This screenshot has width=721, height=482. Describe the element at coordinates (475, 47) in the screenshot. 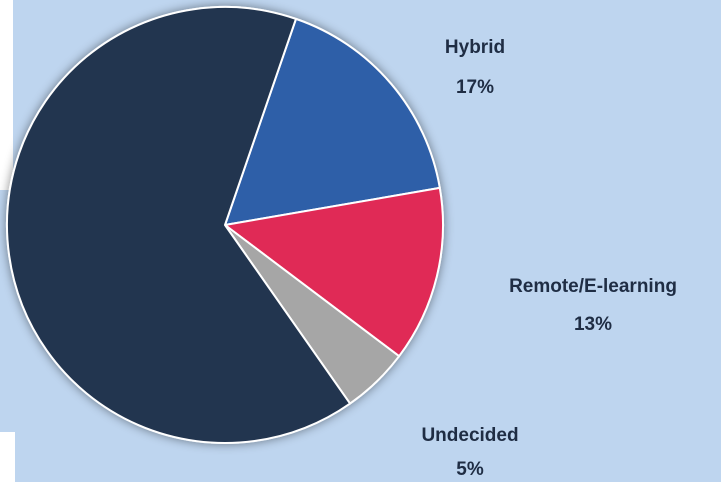

I see `slice-label: Hybrid` at that location.